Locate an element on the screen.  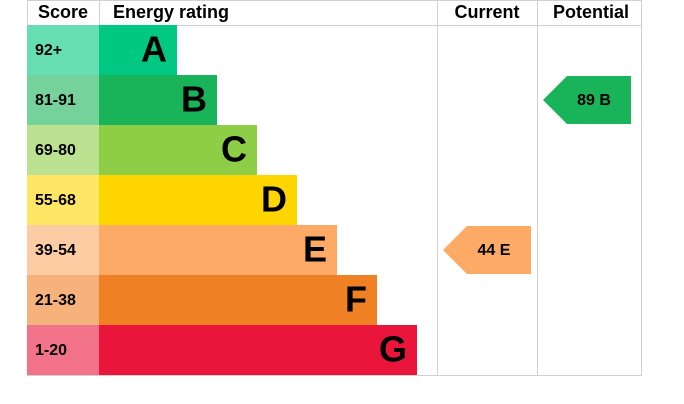
score-label: 92+ is located at coordinates (48, 50).